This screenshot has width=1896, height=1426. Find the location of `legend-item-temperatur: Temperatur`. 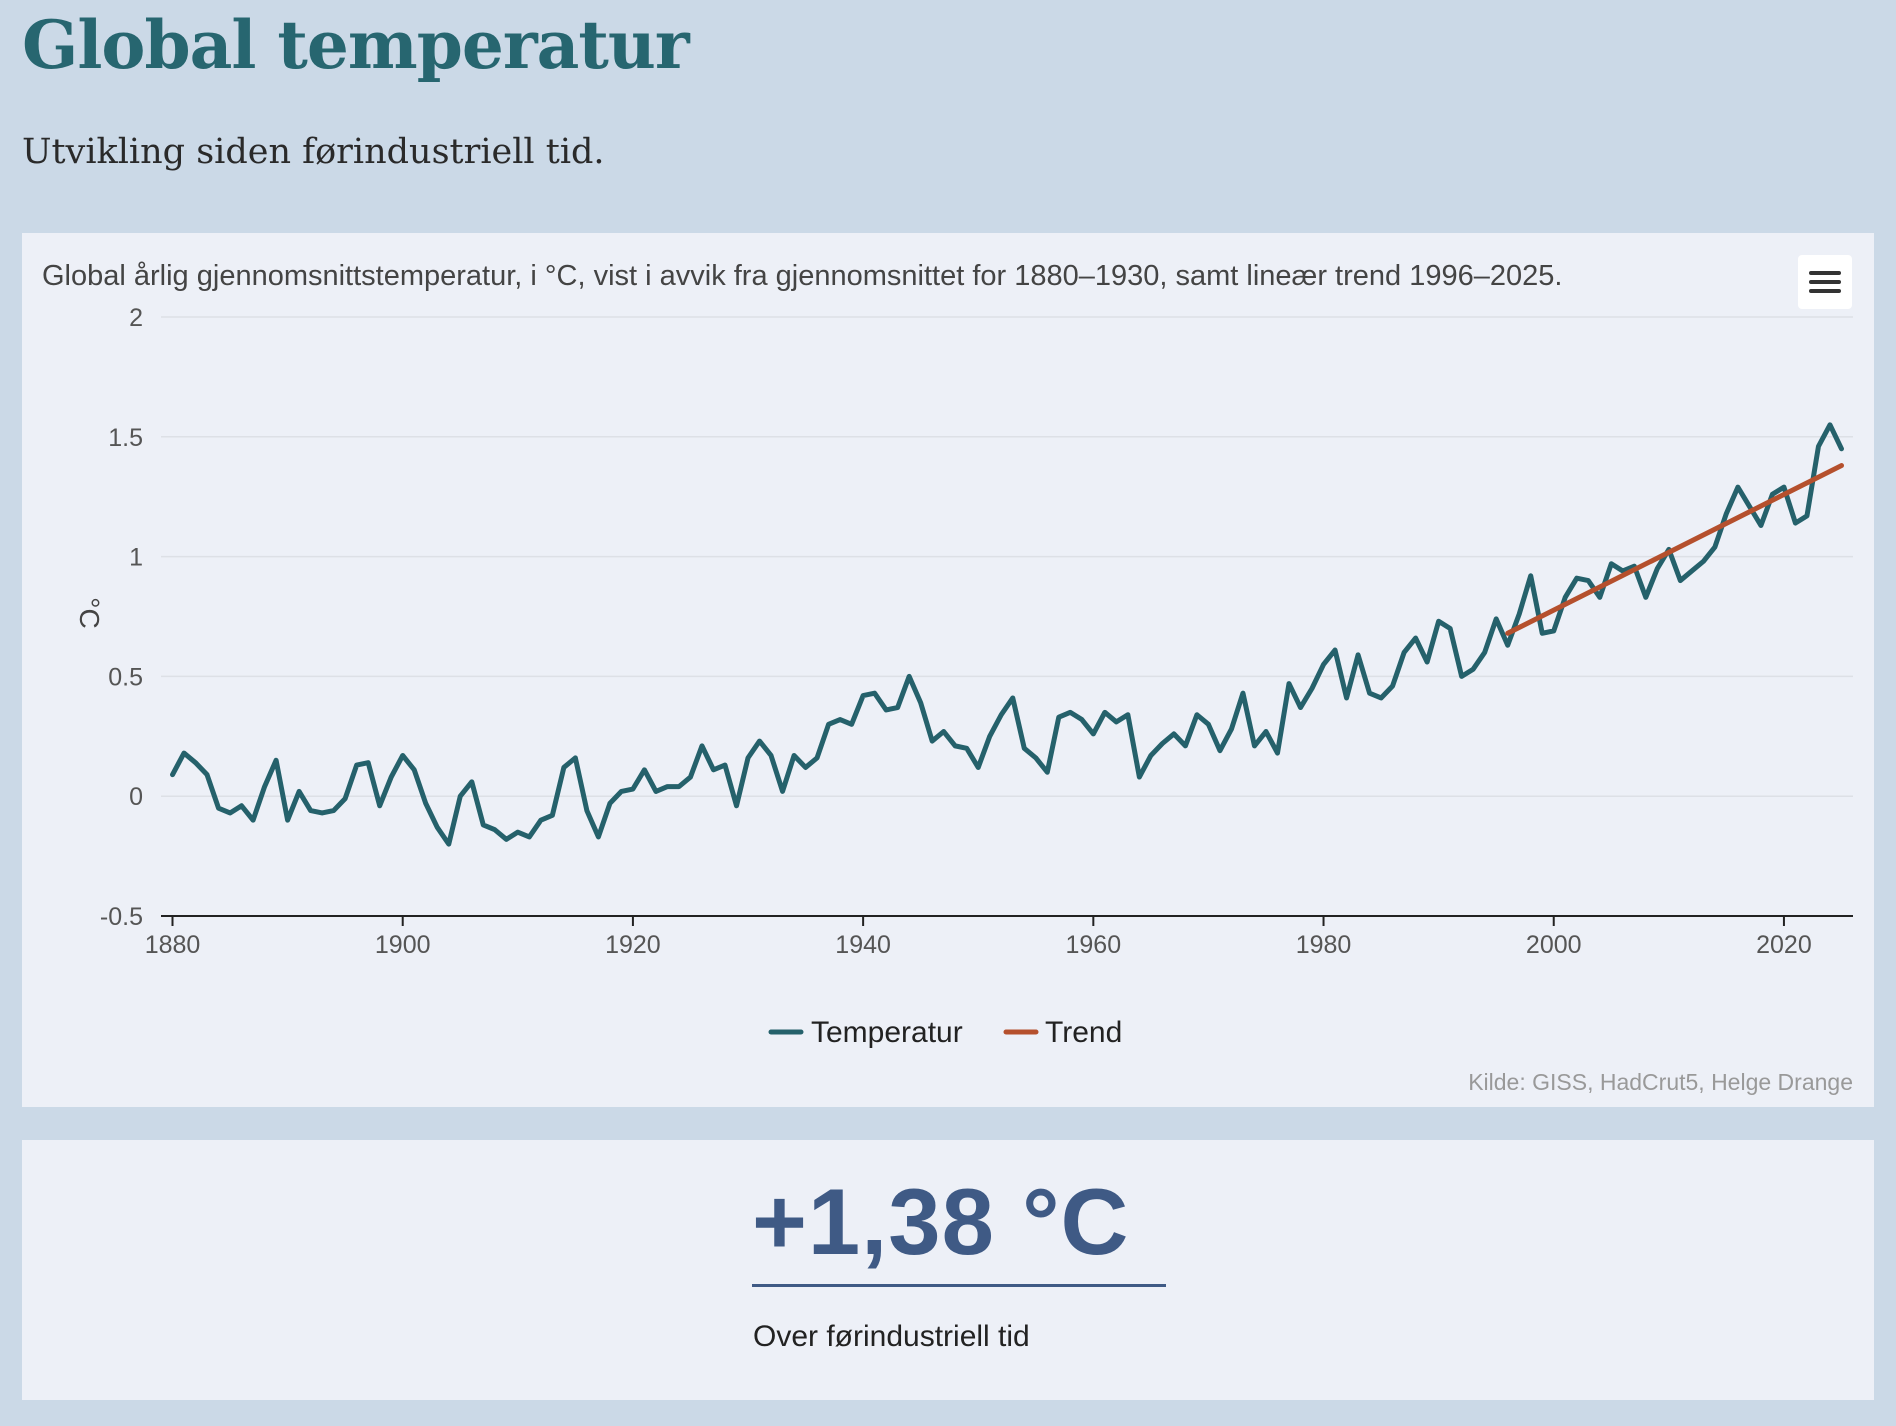

legend-item-temperatur: Temperatur is located at coordinates (865, 1032).